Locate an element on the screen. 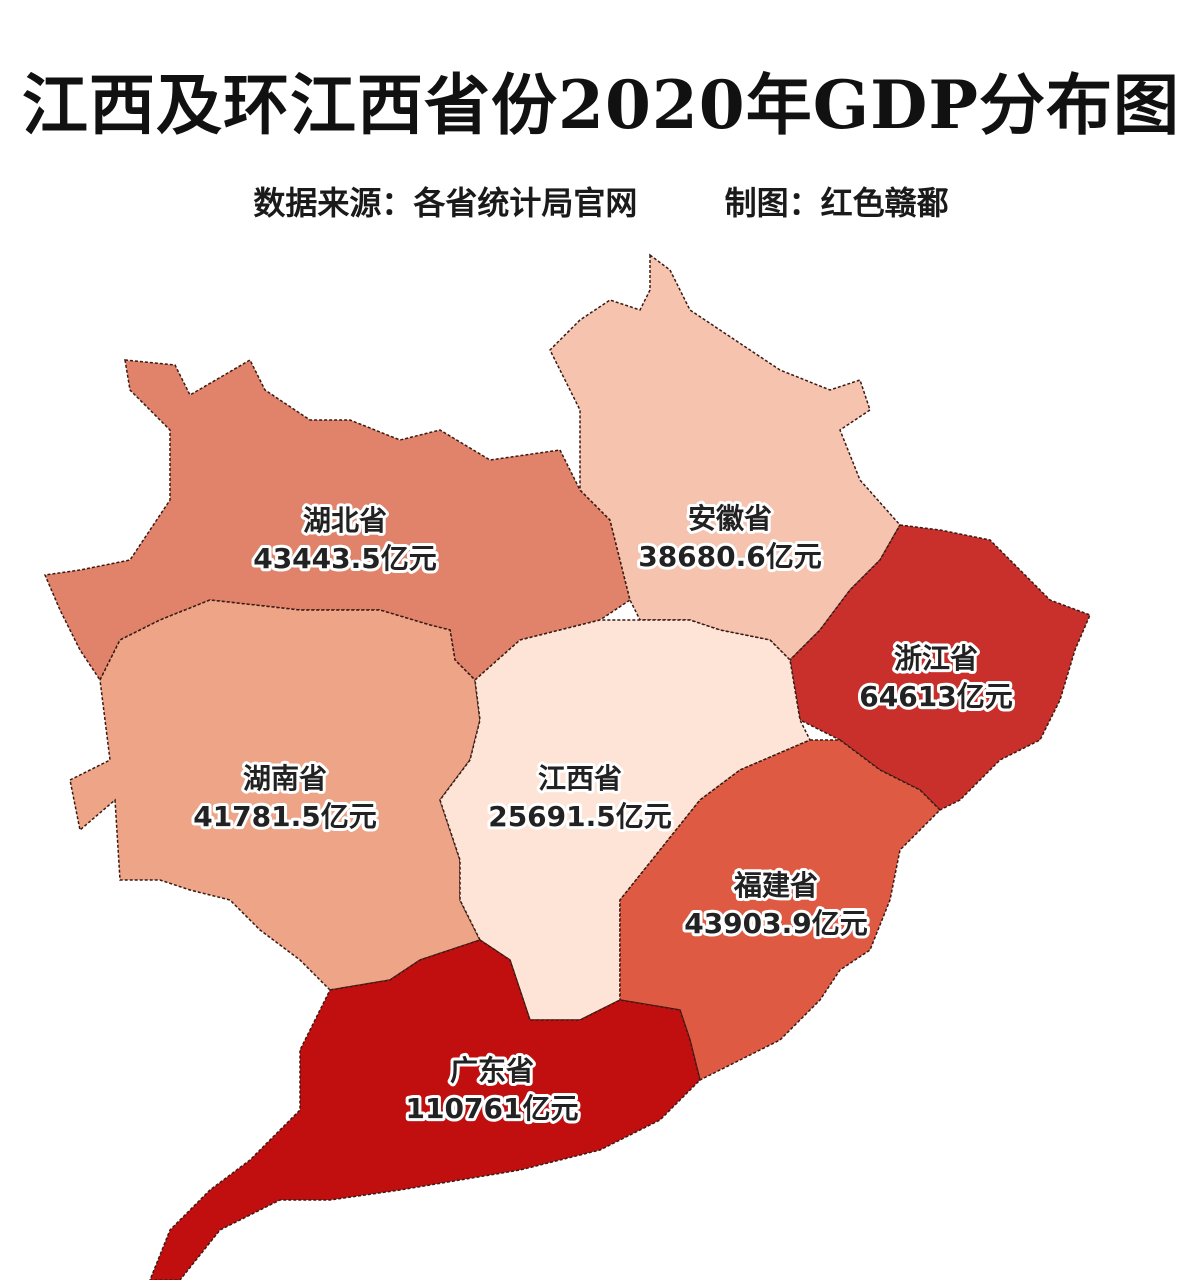  label-guangdong-gdp: 110761亿元 is located at coordinates (492, 1108).